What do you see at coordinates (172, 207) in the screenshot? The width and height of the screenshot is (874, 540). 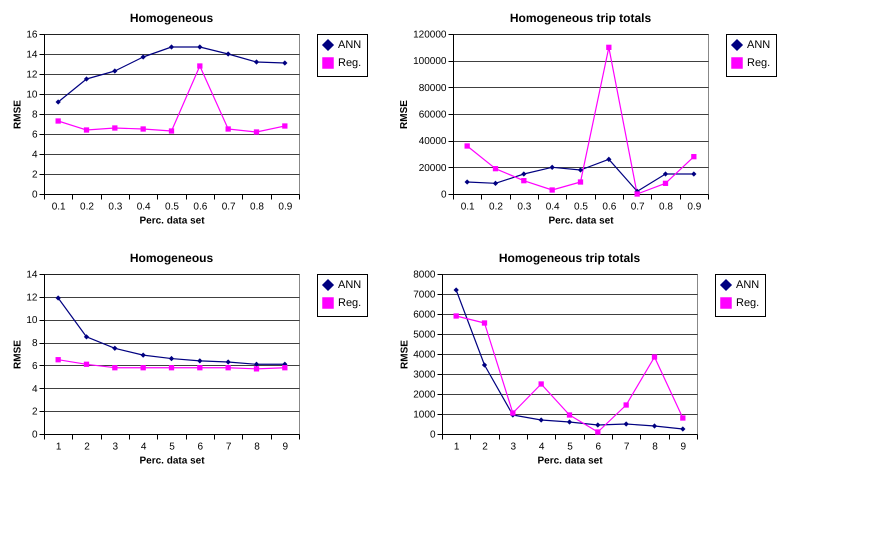 I see `x-tick-label: 0.5` at bounding box center [172, 207].